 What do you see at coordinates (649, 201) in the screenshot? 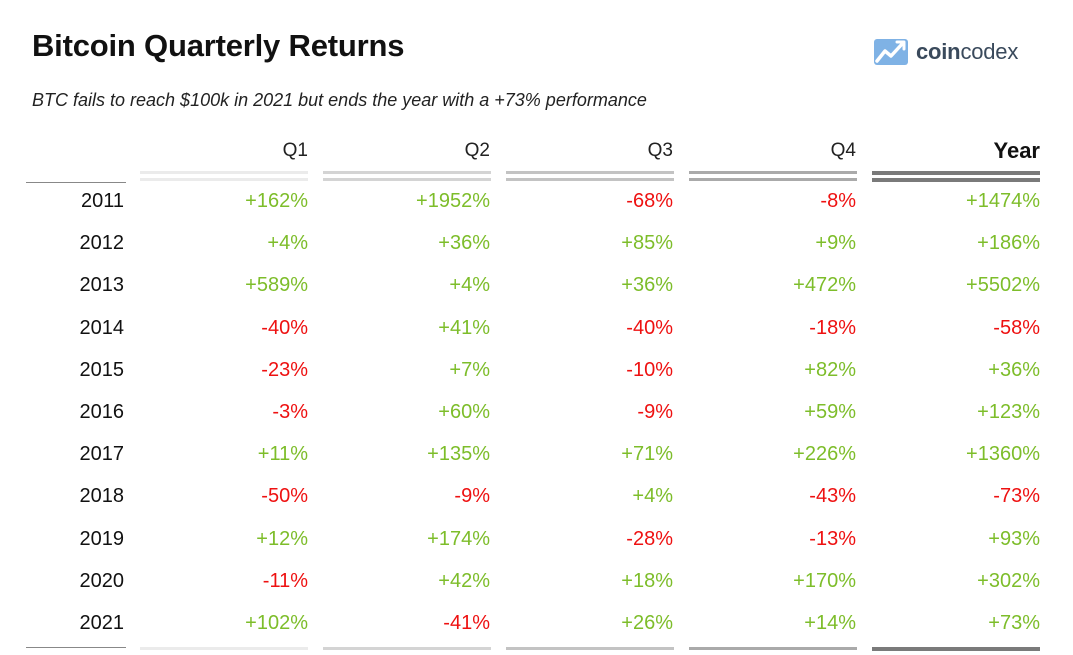
I see `cell-2011-q3: -68%` at bounding box center [649, 201].